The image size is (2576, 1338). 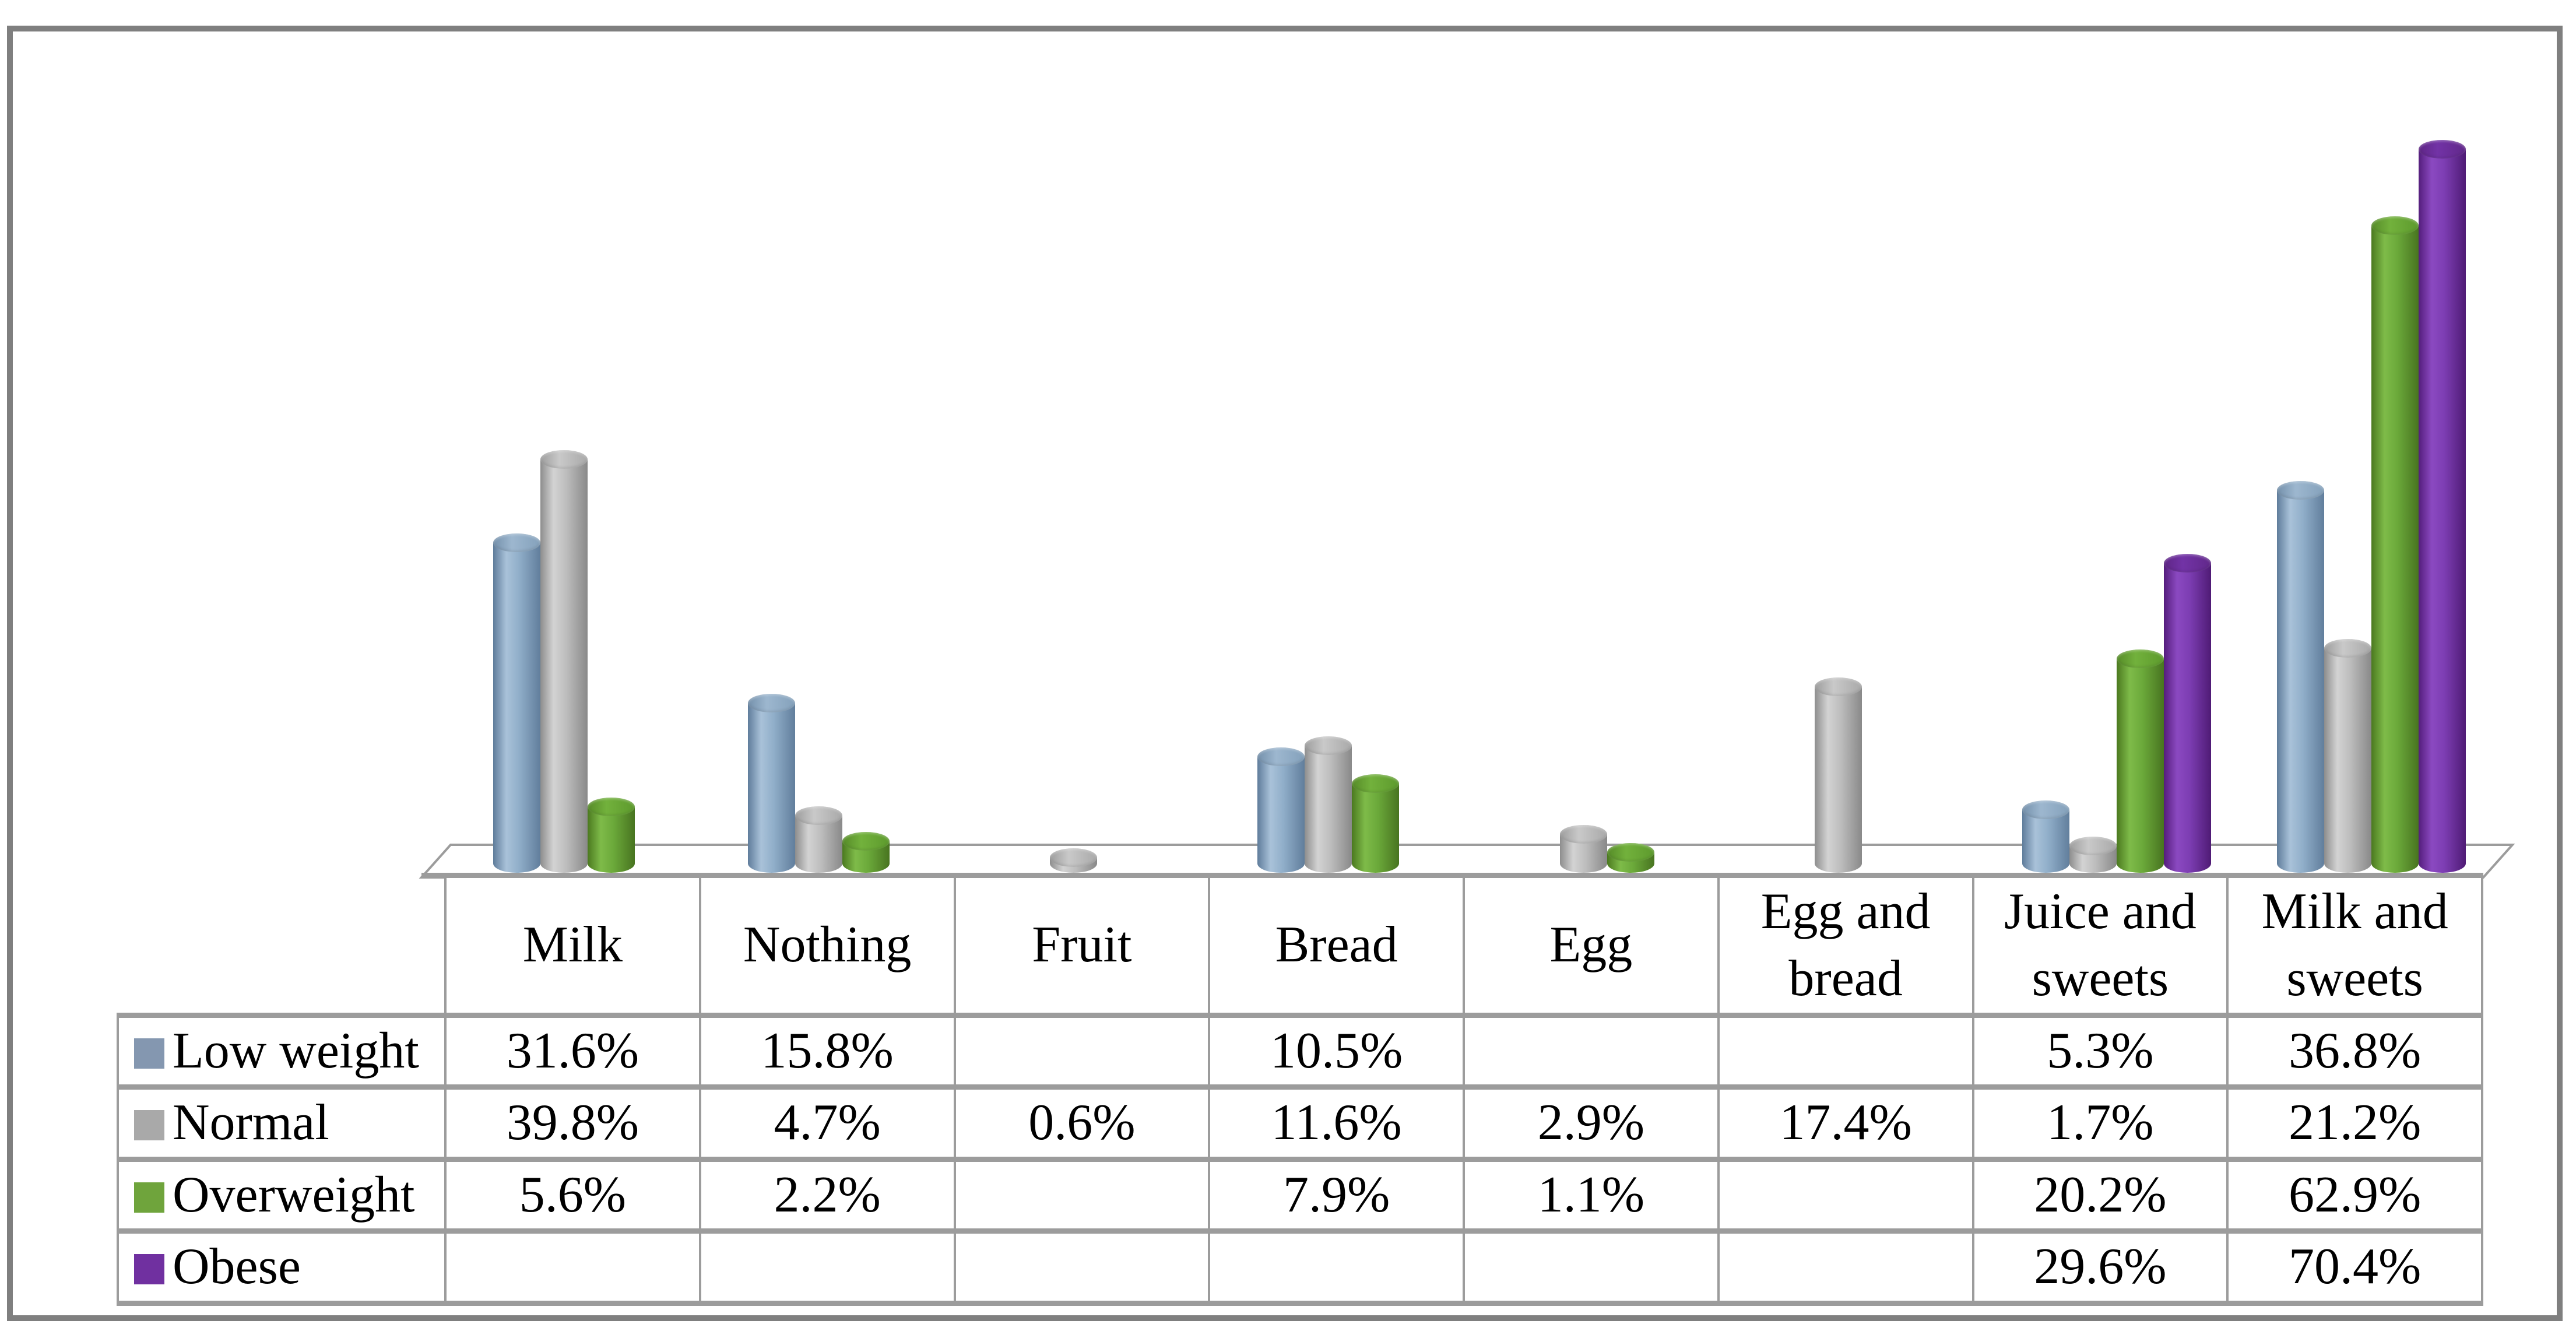 I want to click on cylinder-bar-normal-milk, so click(x=564, y=661).